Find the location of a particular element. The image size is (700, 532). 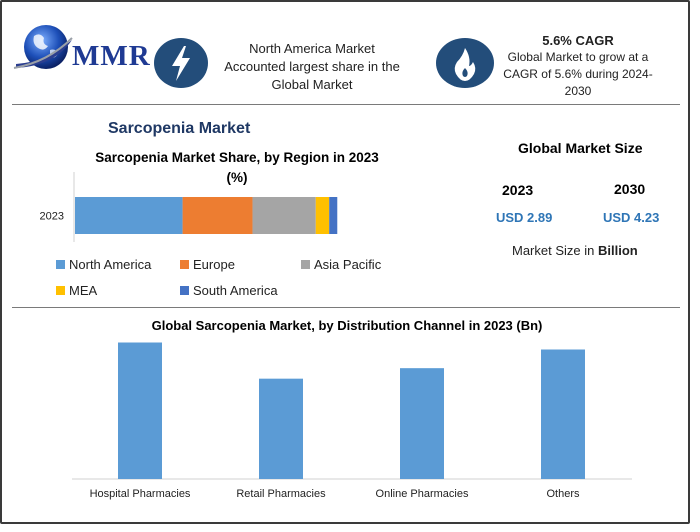

region-chart-title-line2: (%) is located at coordinates (237, 177).